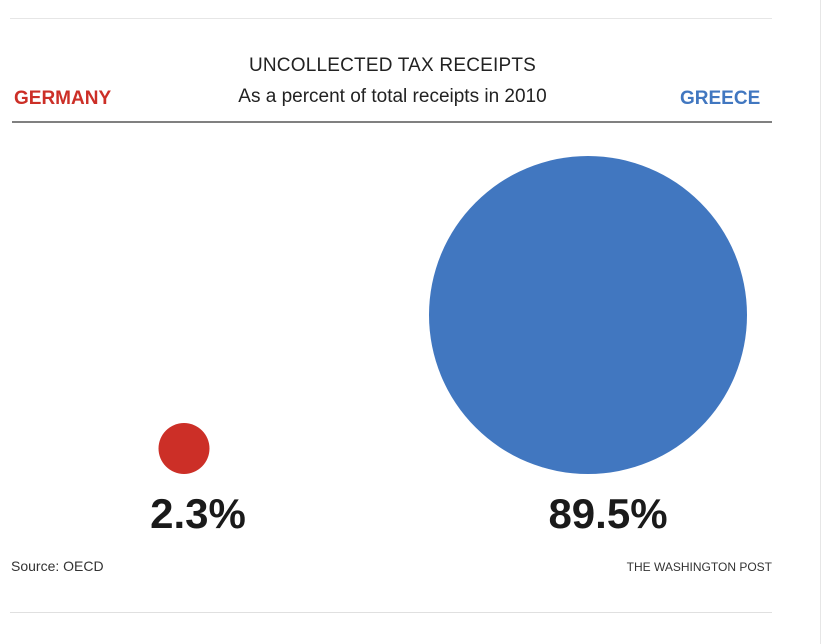  I want to click on country-label-germany: GERMANY, so click(63, 98).